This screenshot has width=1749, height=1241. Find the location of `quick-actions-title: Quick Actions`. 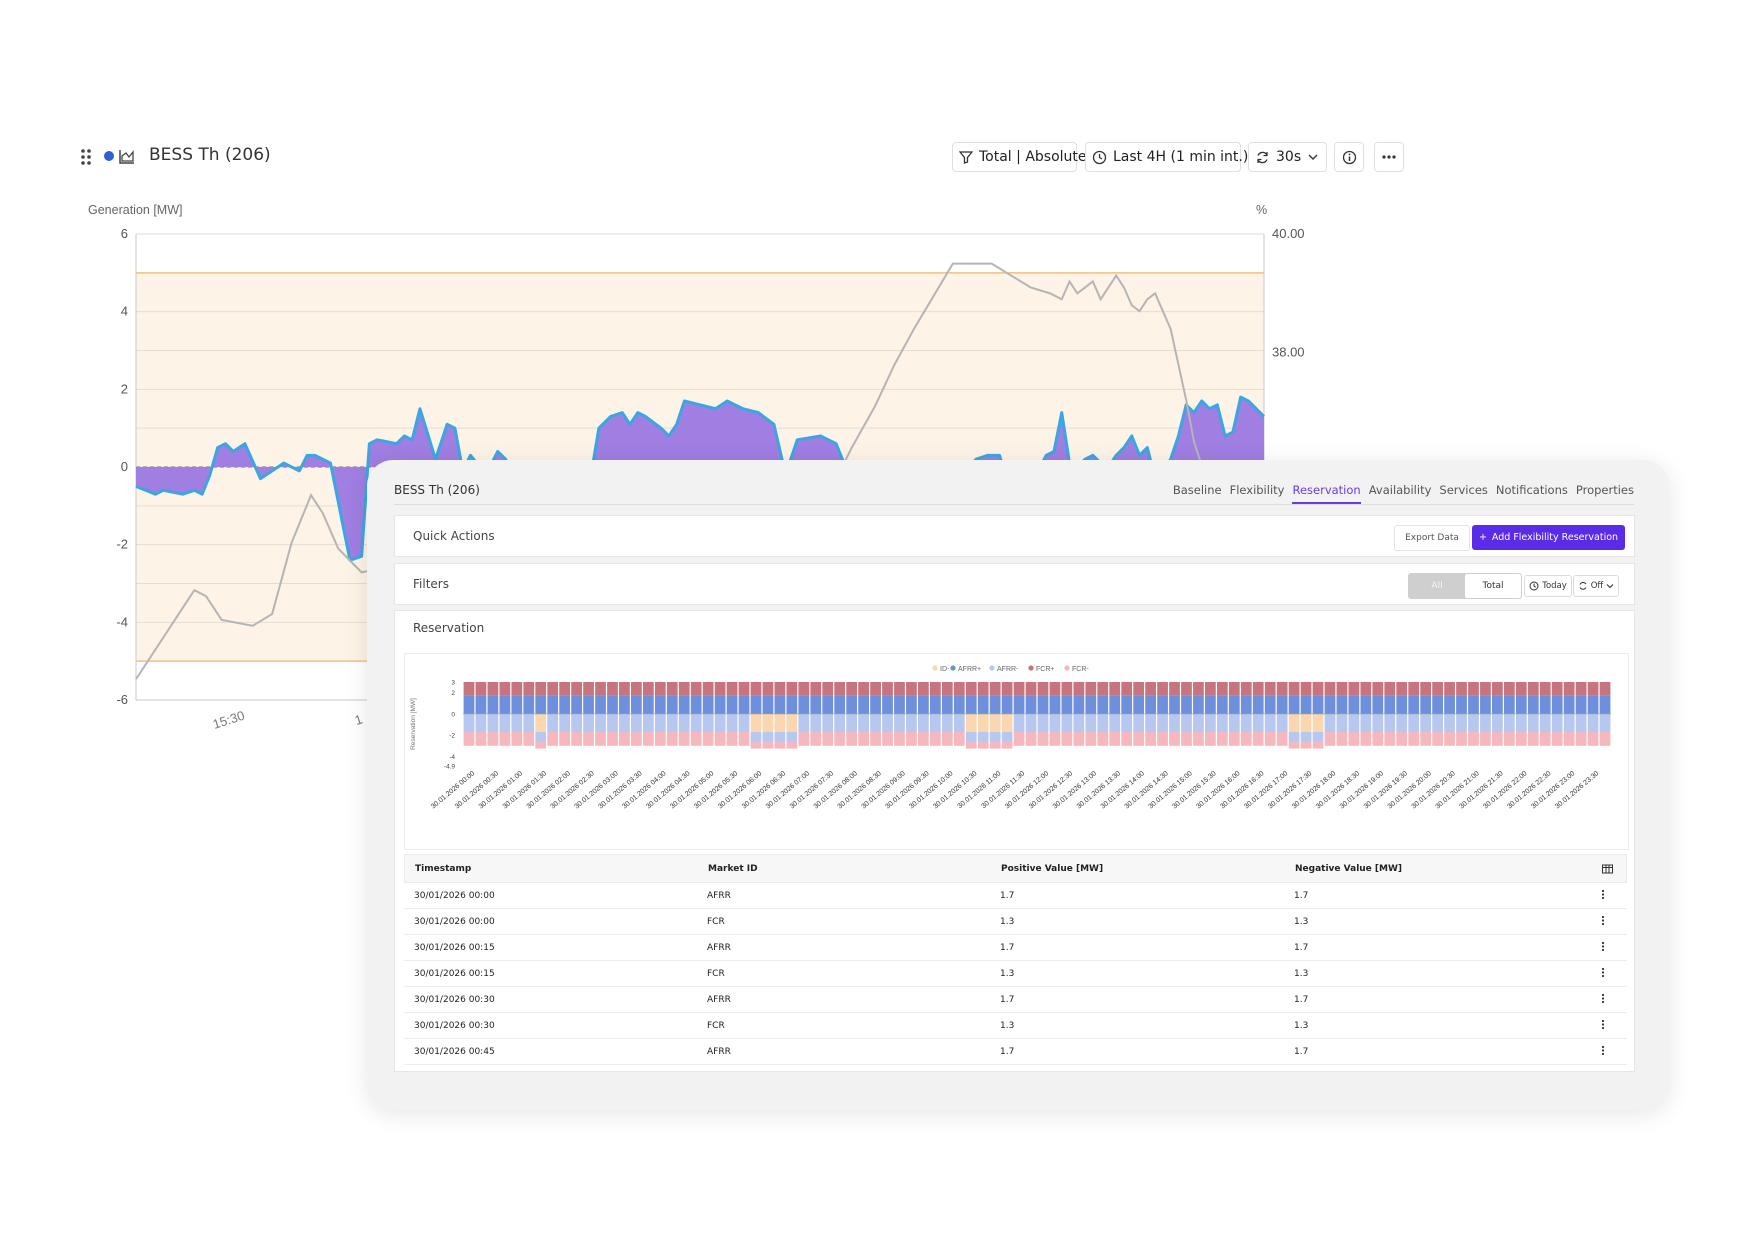

quick-actions-title: Quick Actions is located at coordinates (454, 536).